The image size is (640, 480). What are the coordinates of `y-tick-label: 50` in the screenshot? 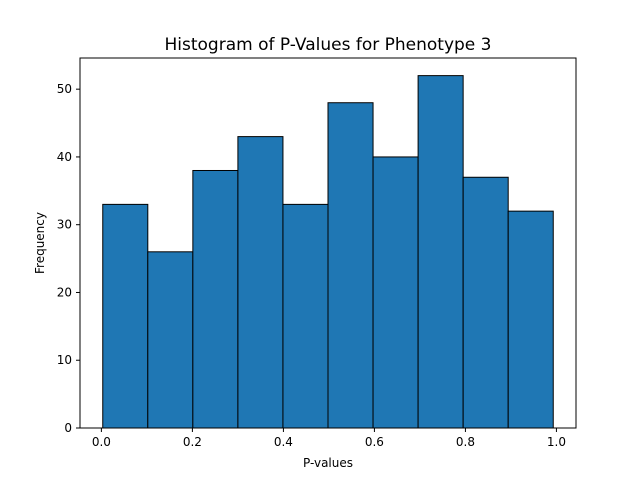 It's located at (64, 89).